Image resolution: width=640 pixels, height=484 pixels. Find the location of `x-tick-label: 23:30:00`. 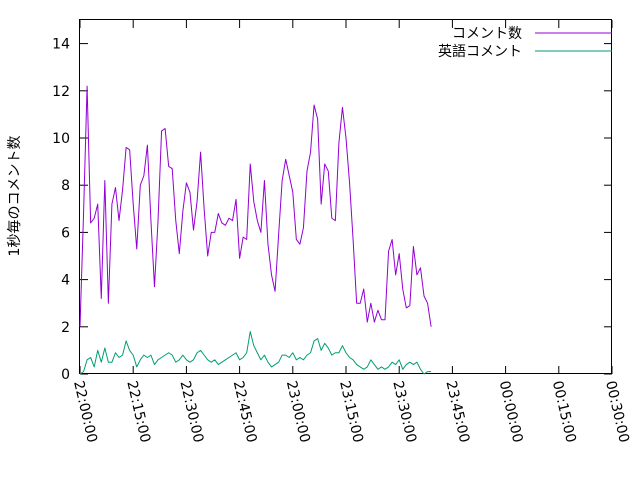

x-tick-label: 23:30:00 is located at coordinates (404, 411).